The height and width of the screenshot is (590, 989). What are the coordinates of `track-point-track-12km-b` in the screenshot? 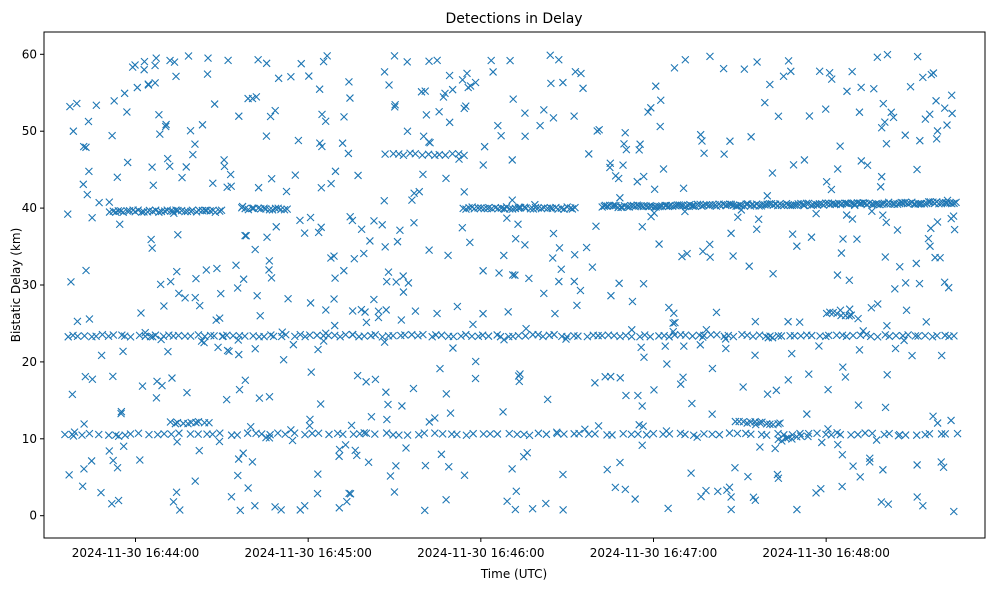 It's located at (735, 421).